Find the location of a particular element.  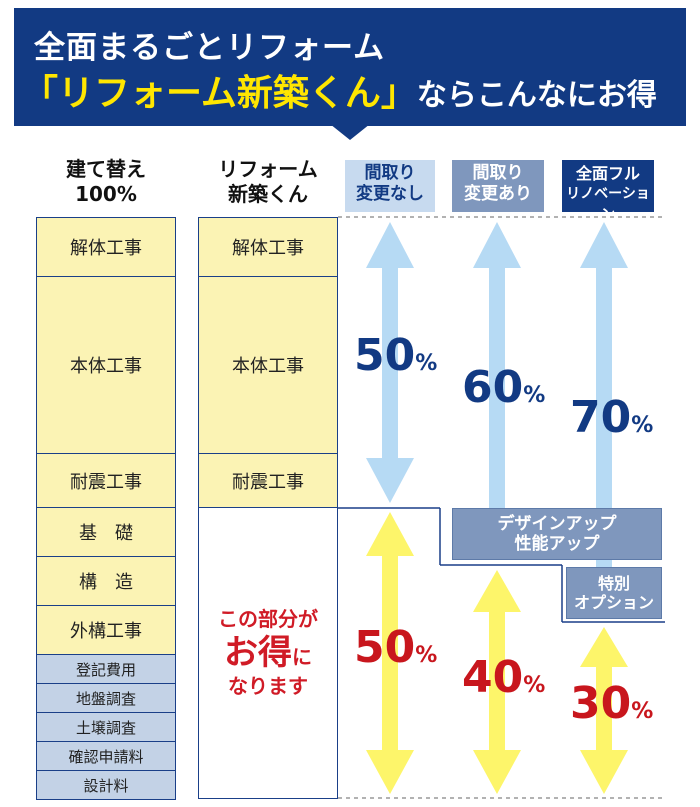

rebuild-item-ground-survey: 地盤調査 is located at coordinates (106, 698).